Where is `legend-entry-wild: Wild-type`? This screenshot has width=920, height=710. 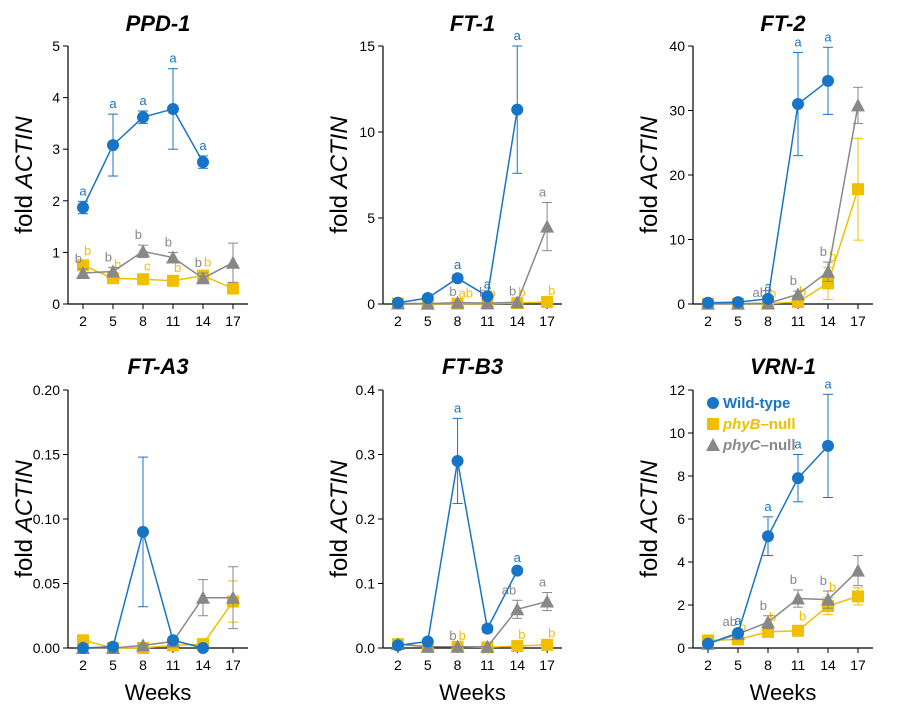
legend-entry-wild: Wild-type is located at coordinates (756, 403).